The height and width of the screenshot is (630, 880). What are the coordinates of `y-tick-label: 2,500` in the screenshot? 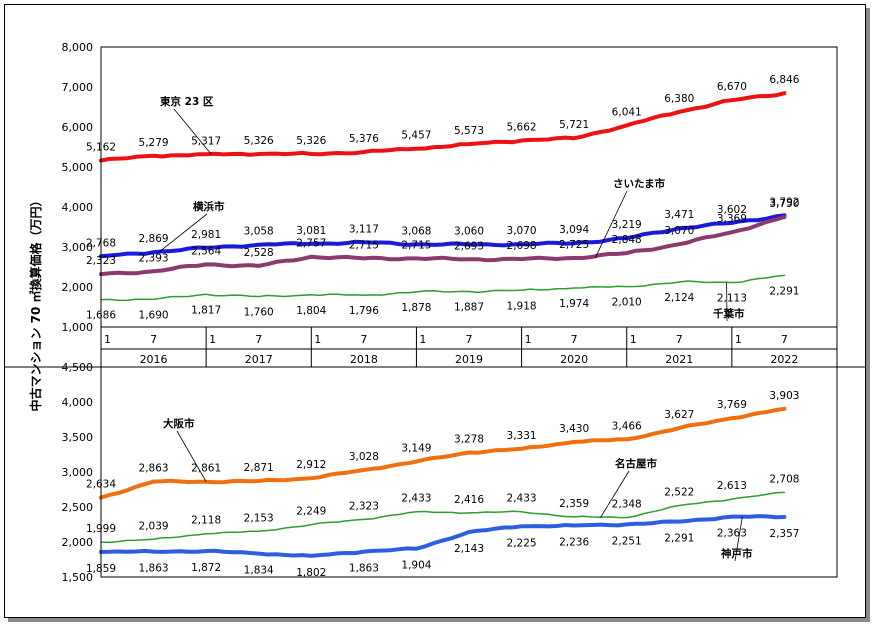 It's located at (78, 507).